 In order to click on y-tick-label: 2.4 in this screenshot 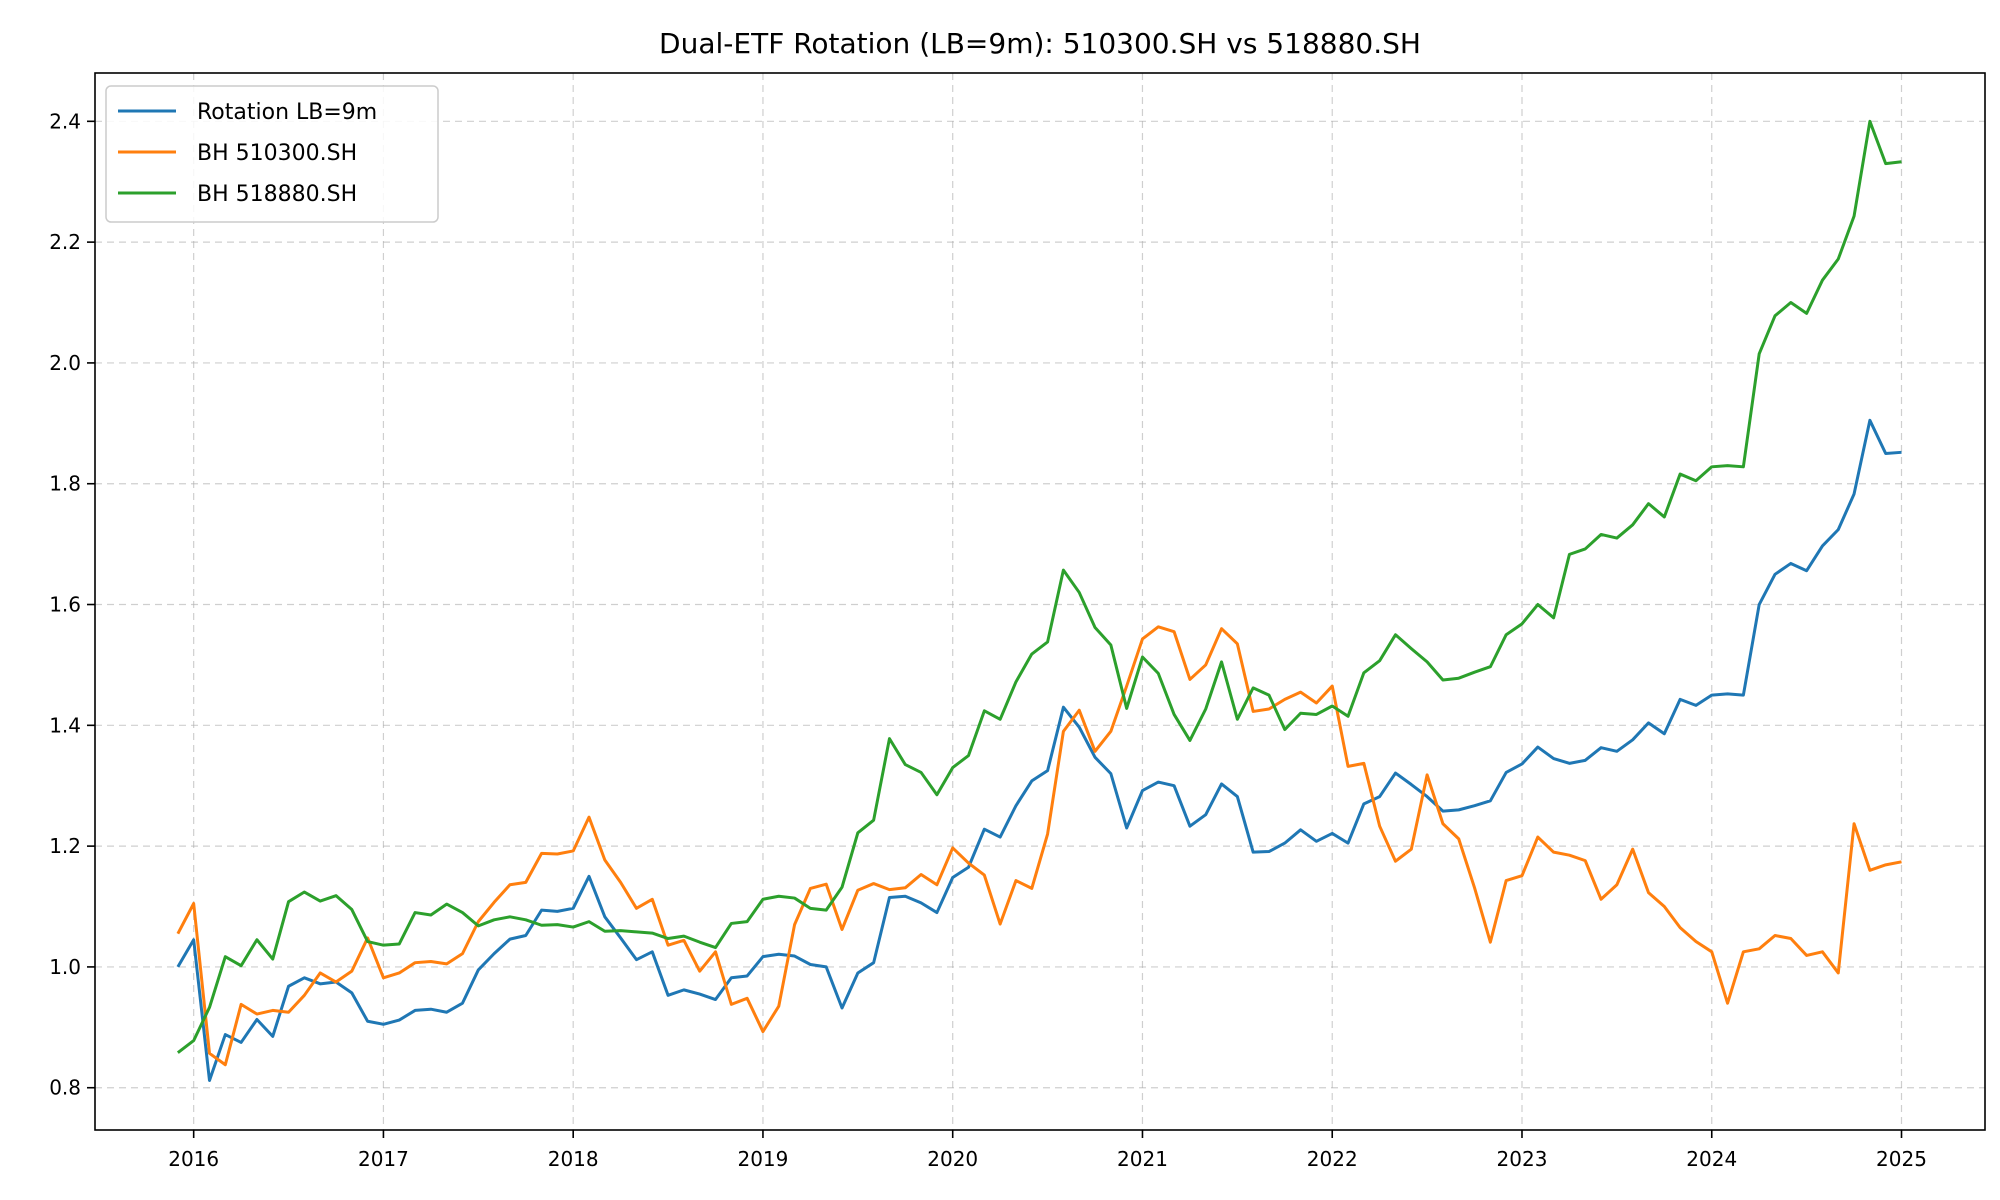, I will do `click(65, 121)`.